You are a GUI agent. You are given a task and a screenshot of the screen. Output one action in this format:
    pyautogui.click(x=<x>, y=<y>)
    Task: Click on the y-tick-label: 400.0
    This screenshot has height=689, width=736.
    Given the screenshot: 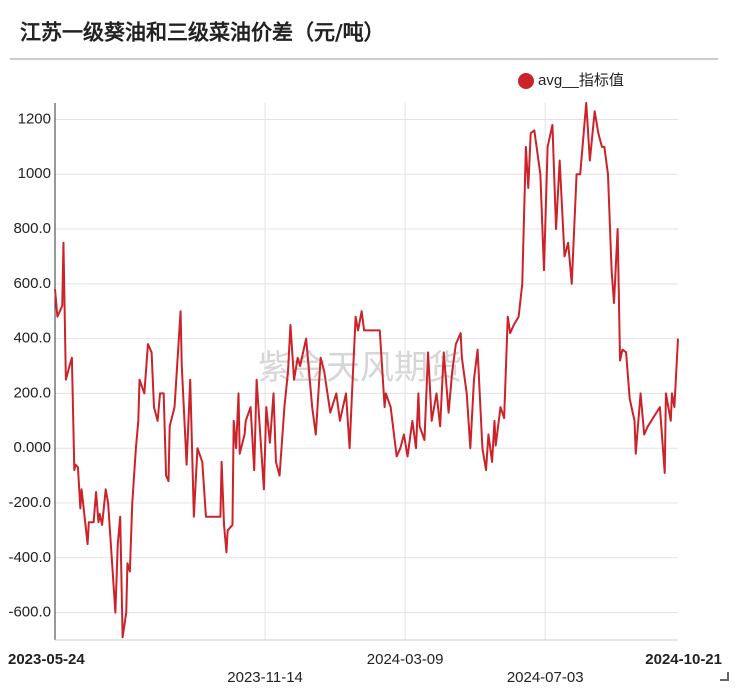 What is the action you would take?
    pyautogui.click(x=32, y=338)
    